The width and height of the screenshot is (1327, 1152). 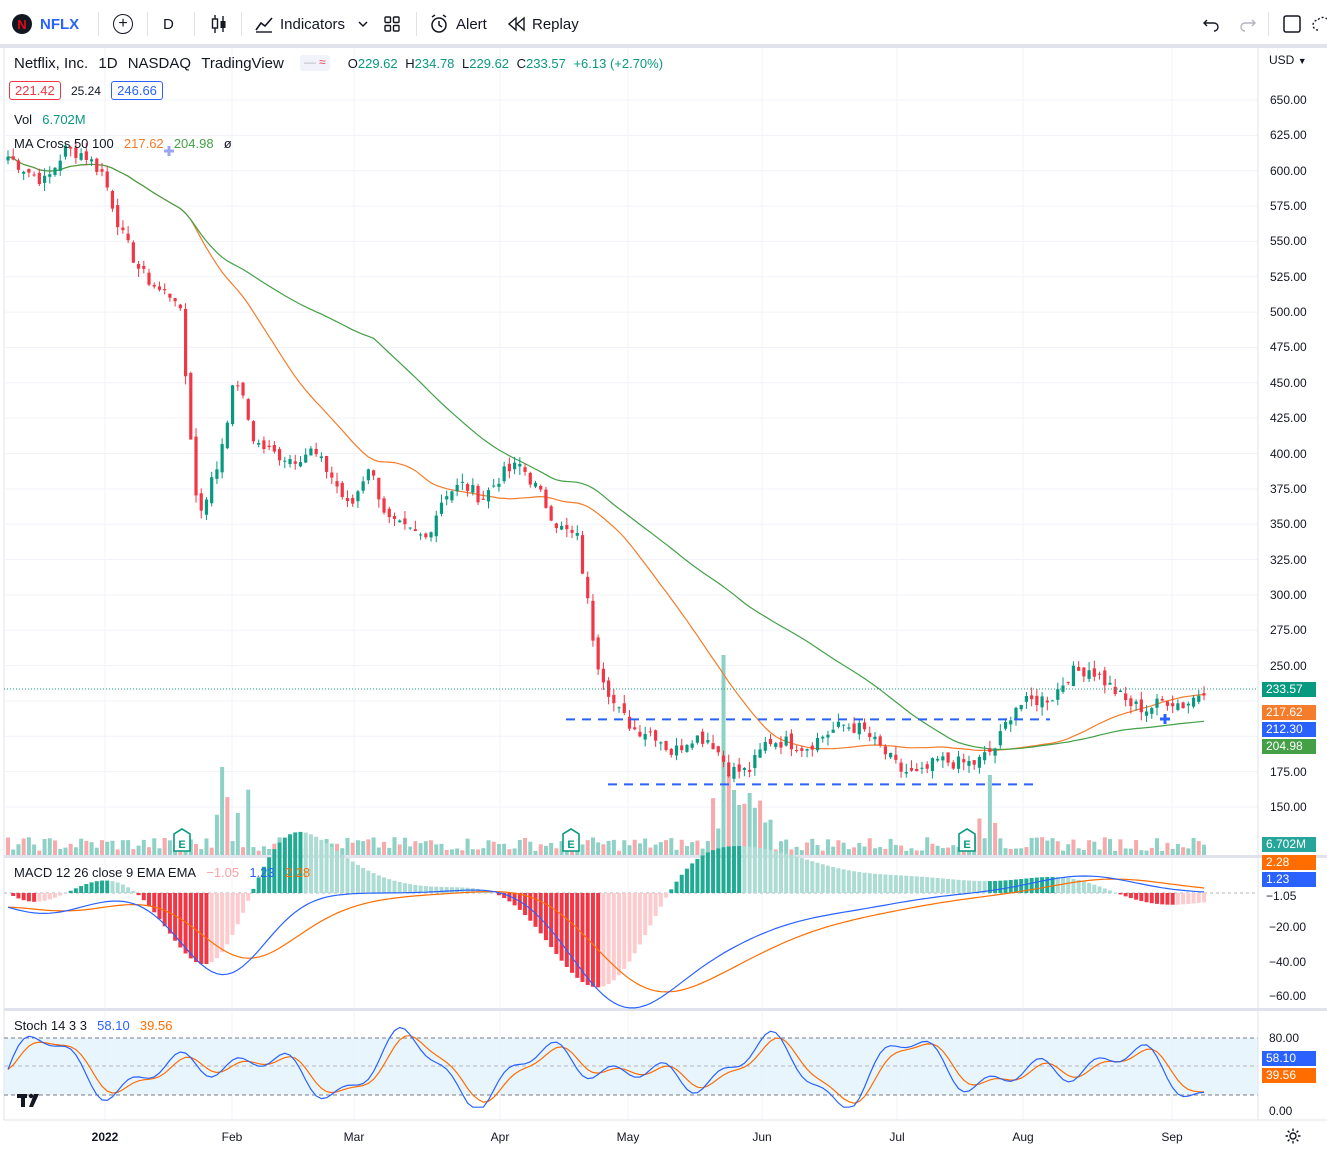 I want to click on tradingview-logo, so click(x=30, y=1100).